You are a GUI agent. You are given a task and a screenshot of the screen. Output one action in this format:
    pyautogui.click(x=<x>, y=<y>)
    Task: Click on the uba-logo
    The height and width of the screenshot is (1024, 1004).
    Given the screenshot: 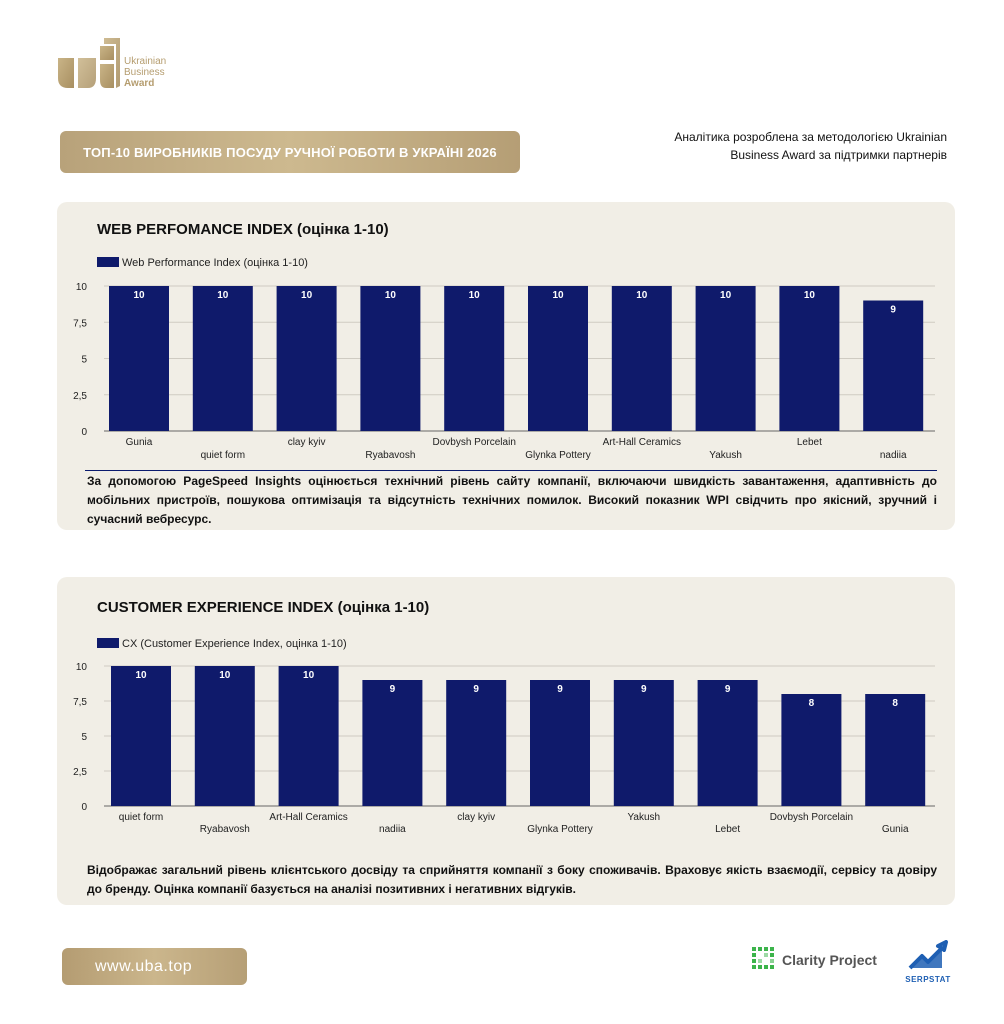 What is the action you would take?
    pyautogui.click(x=89, y=63)
    